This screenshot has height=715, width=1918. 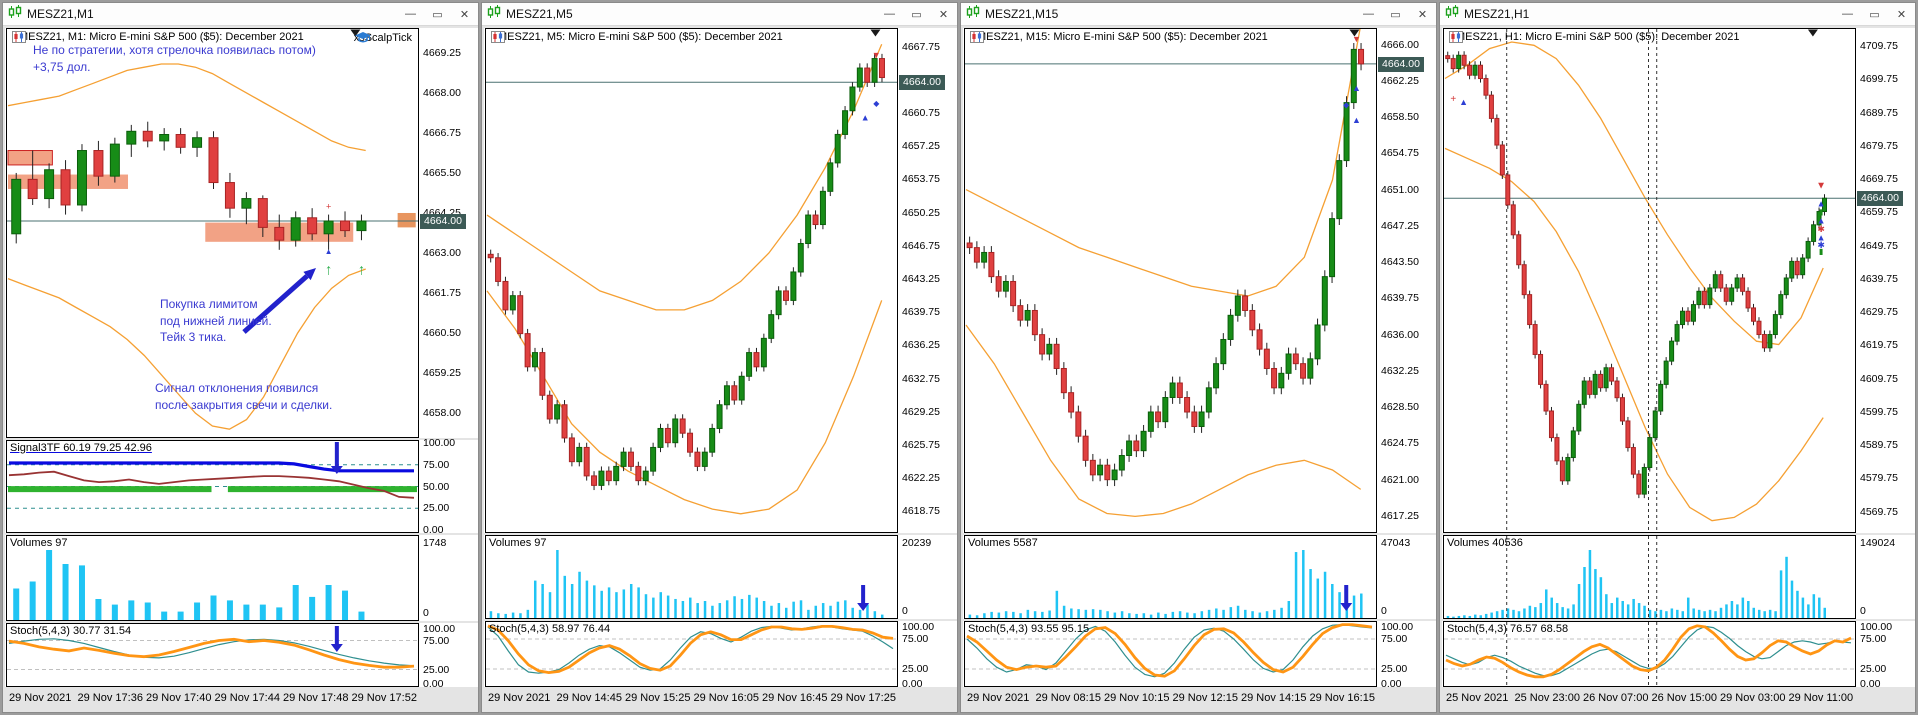 What do you see at coordinates (1508, 629) in the screenshot?
I see `stochastic-label: Stoch(5,4,3) 76.57 68.58` at bounding box center [1508, 629].